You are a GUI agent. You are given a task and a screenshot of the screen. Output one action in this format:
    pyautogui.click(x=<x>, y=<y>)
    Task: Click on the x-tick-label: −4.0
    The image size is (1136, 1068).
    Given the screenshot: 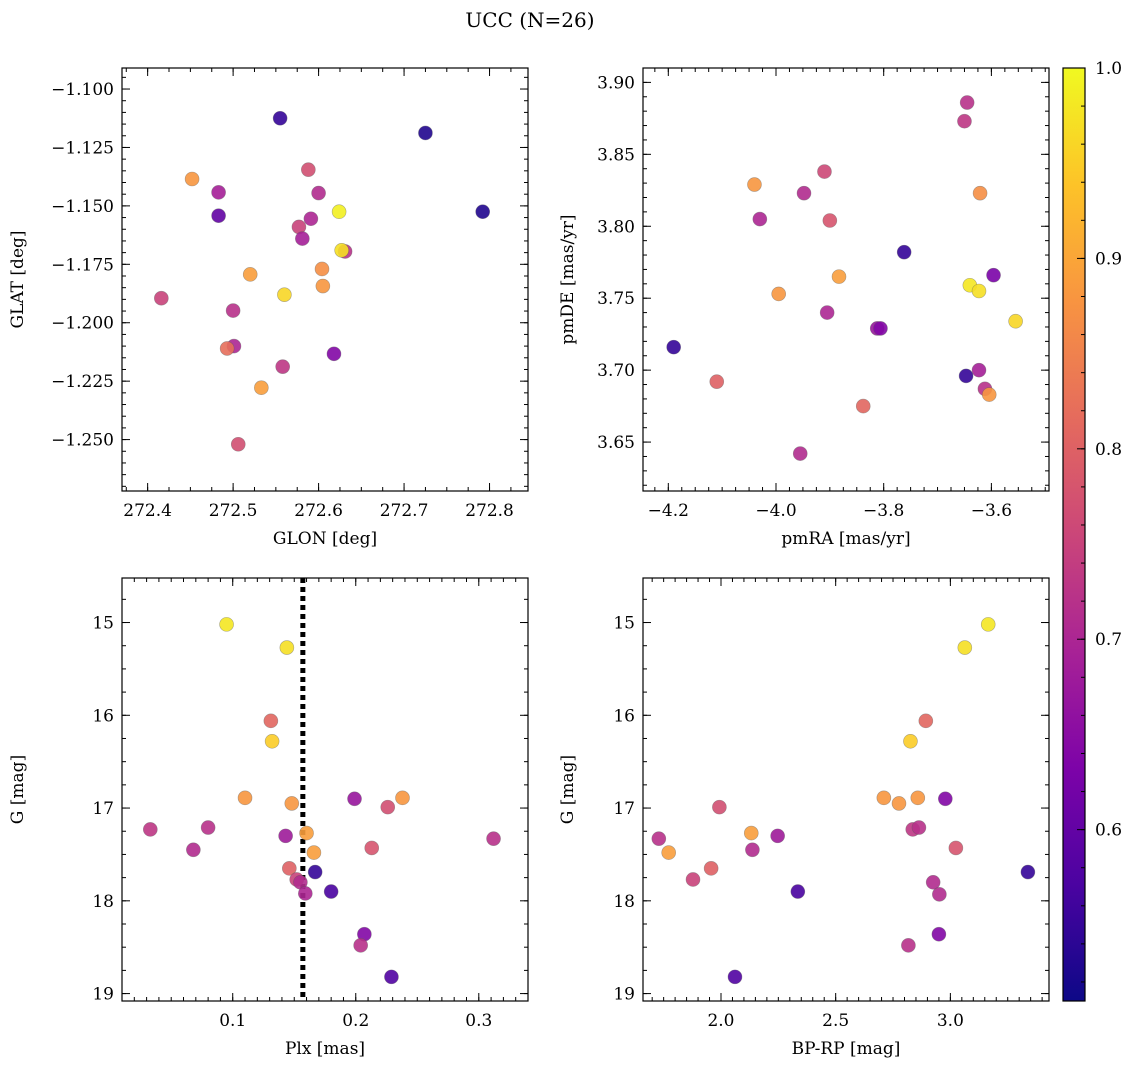 What is the action you would take?
    pyautogui.click(x=775, y=511)
    